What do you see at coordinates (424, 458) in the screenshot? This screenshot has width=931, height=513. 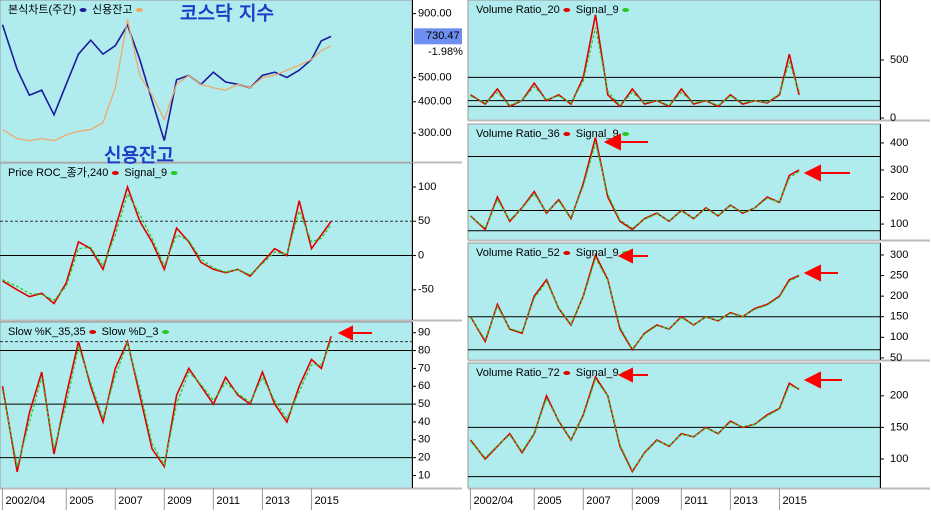 I see `y-tick-label: 20` at bounding box center [424, 458].